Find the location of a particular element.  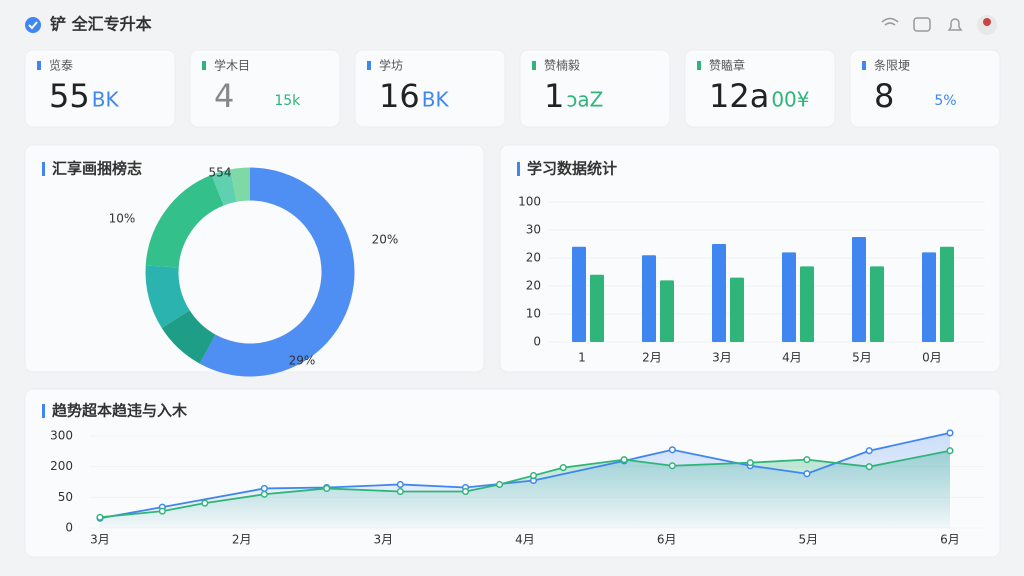

donut-annotation: 10% is located at coordinates (122, 219).